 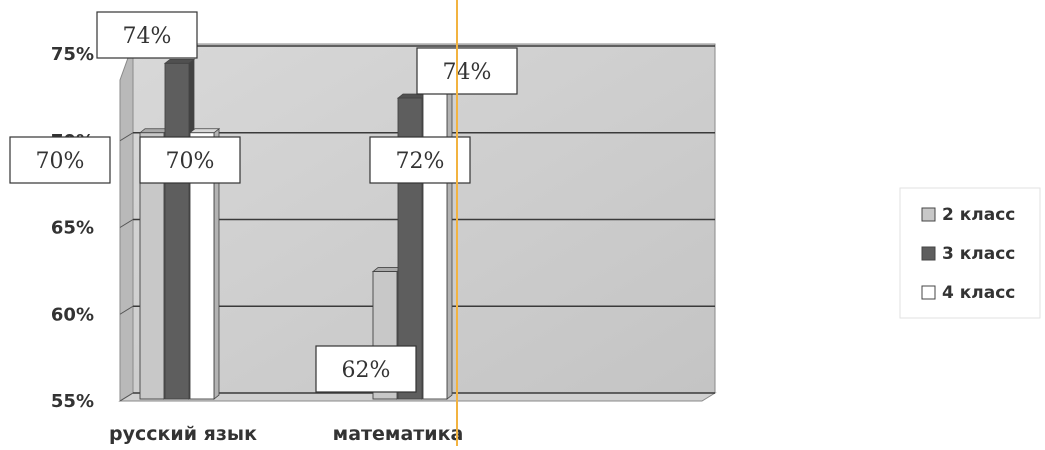 I want to click on chart-side-wall, so click(x=126, y=222).